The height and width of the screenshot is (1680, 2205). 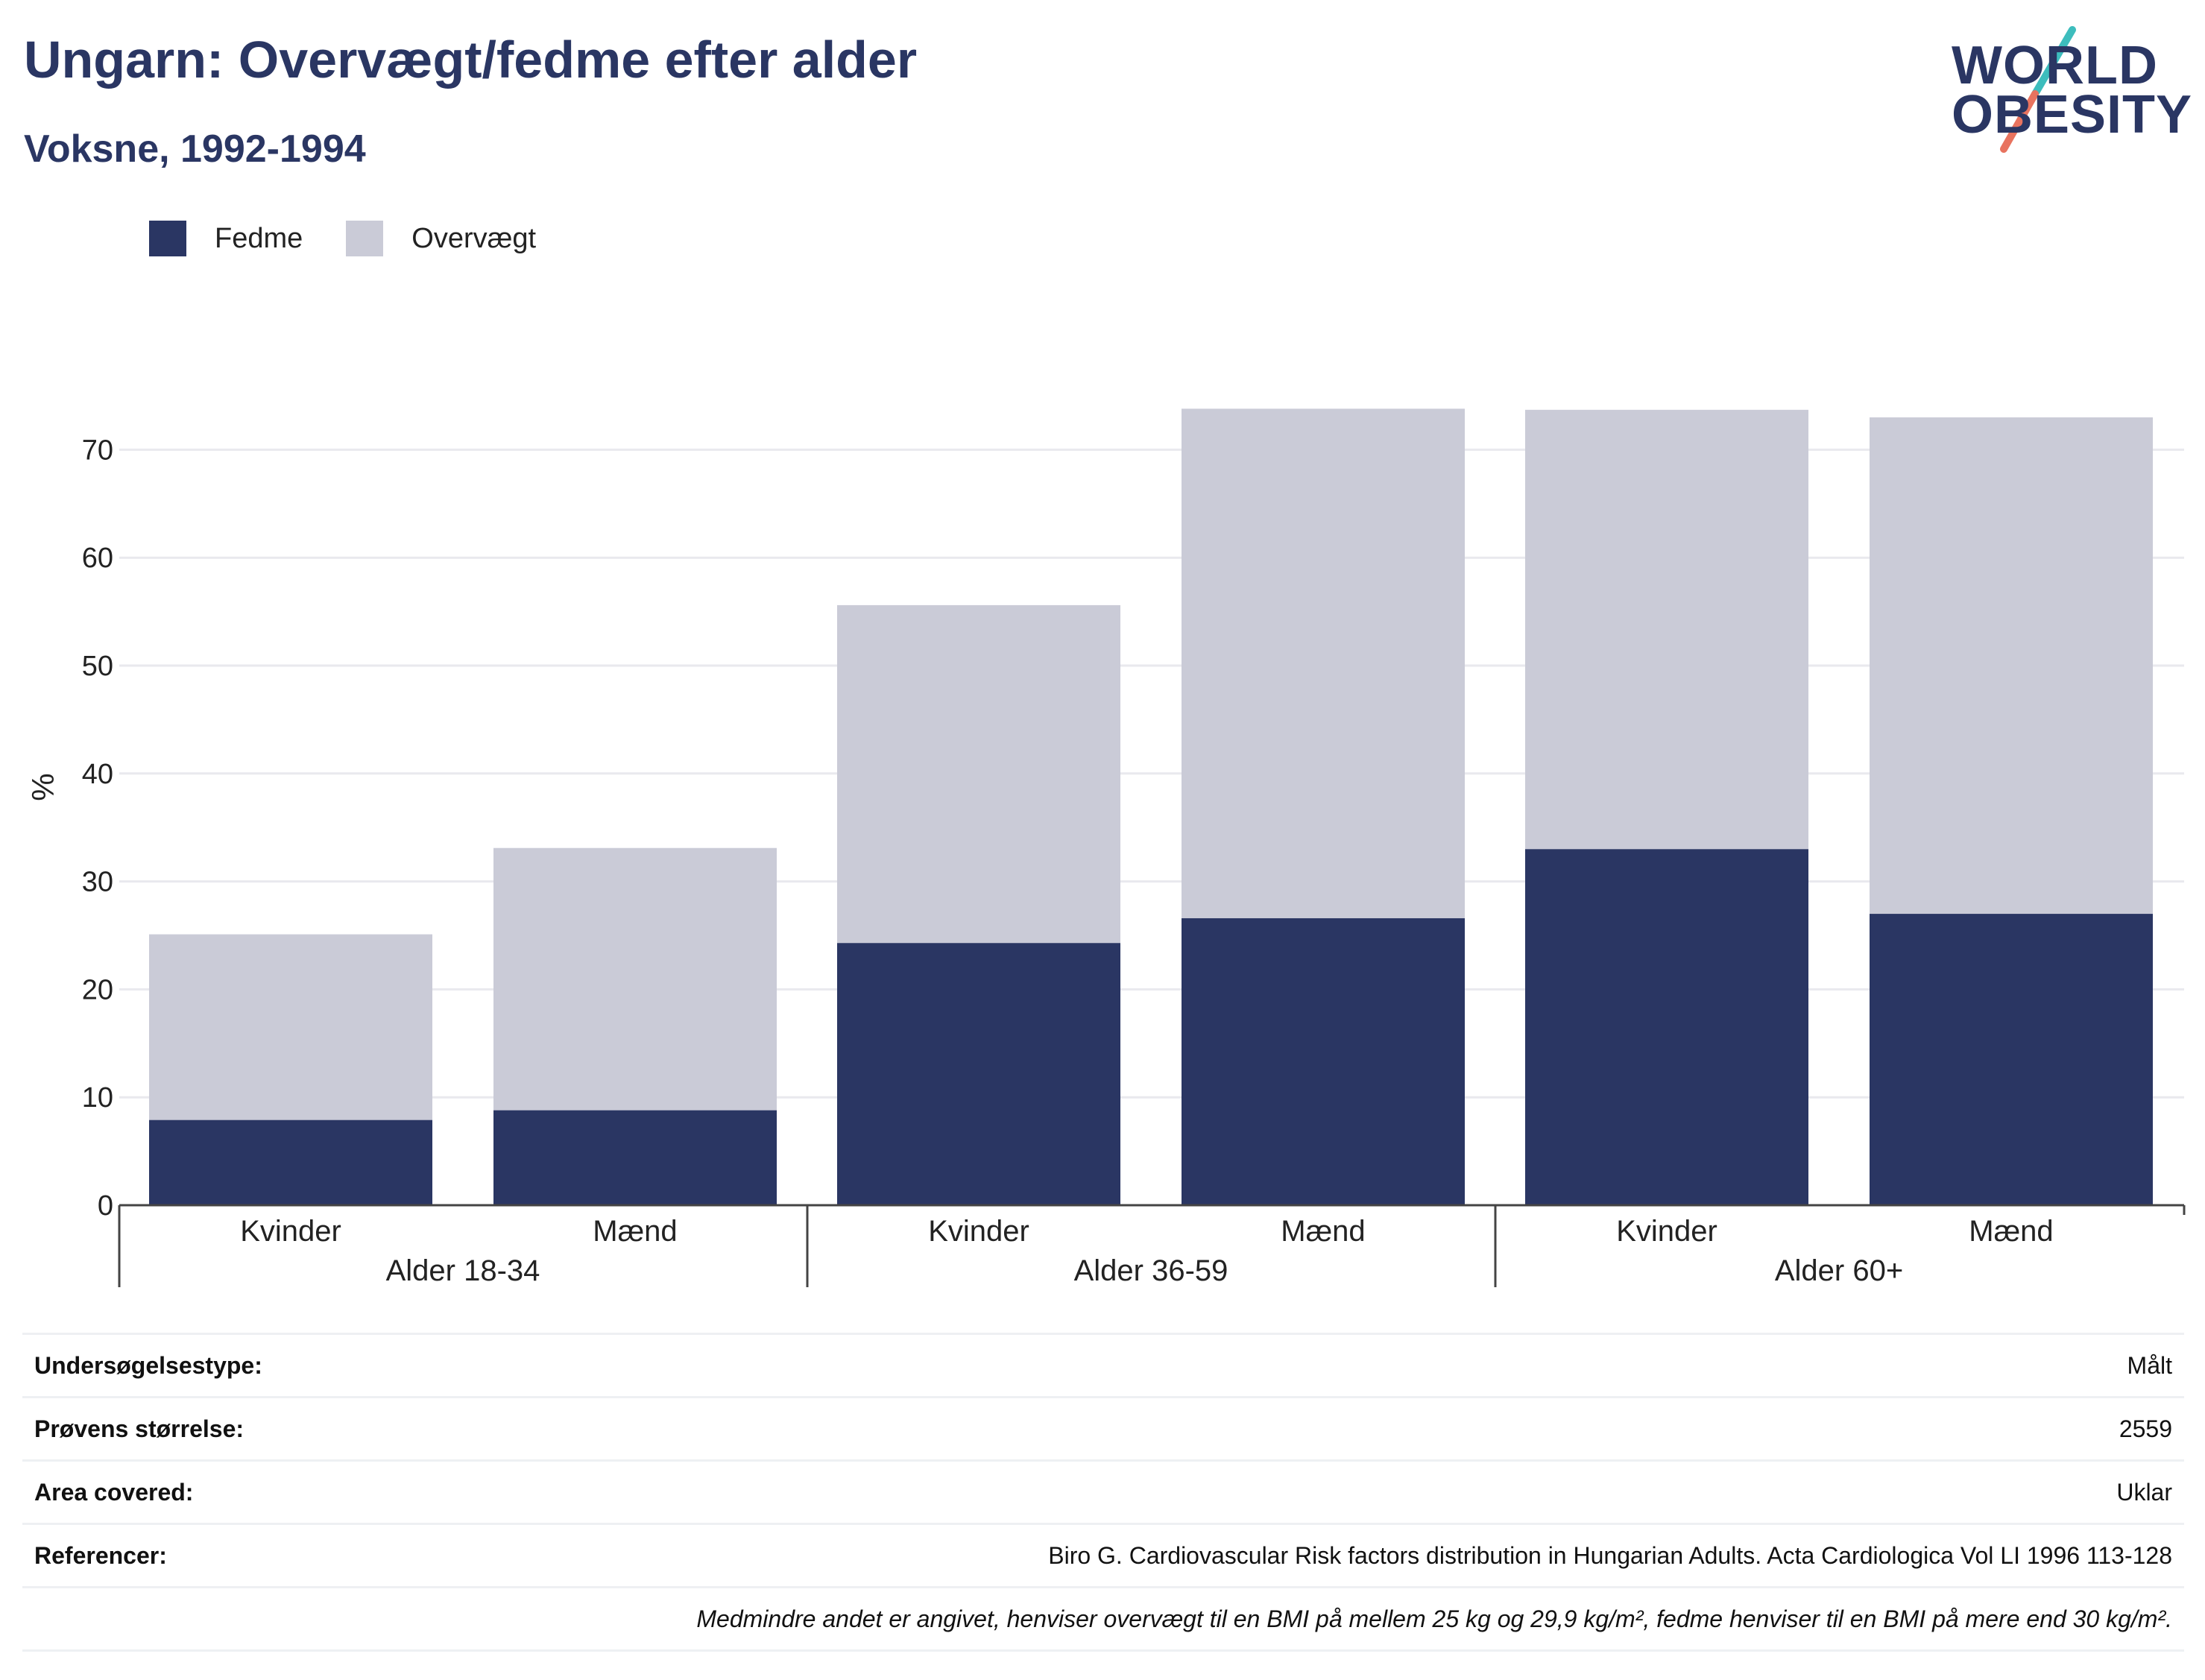 What do you see at coordinates (1103, 1427) in the screenshot?
I see `info-row-sample-size: Prøvens størrelse: 2559` at bounding box center [1103, 1427].